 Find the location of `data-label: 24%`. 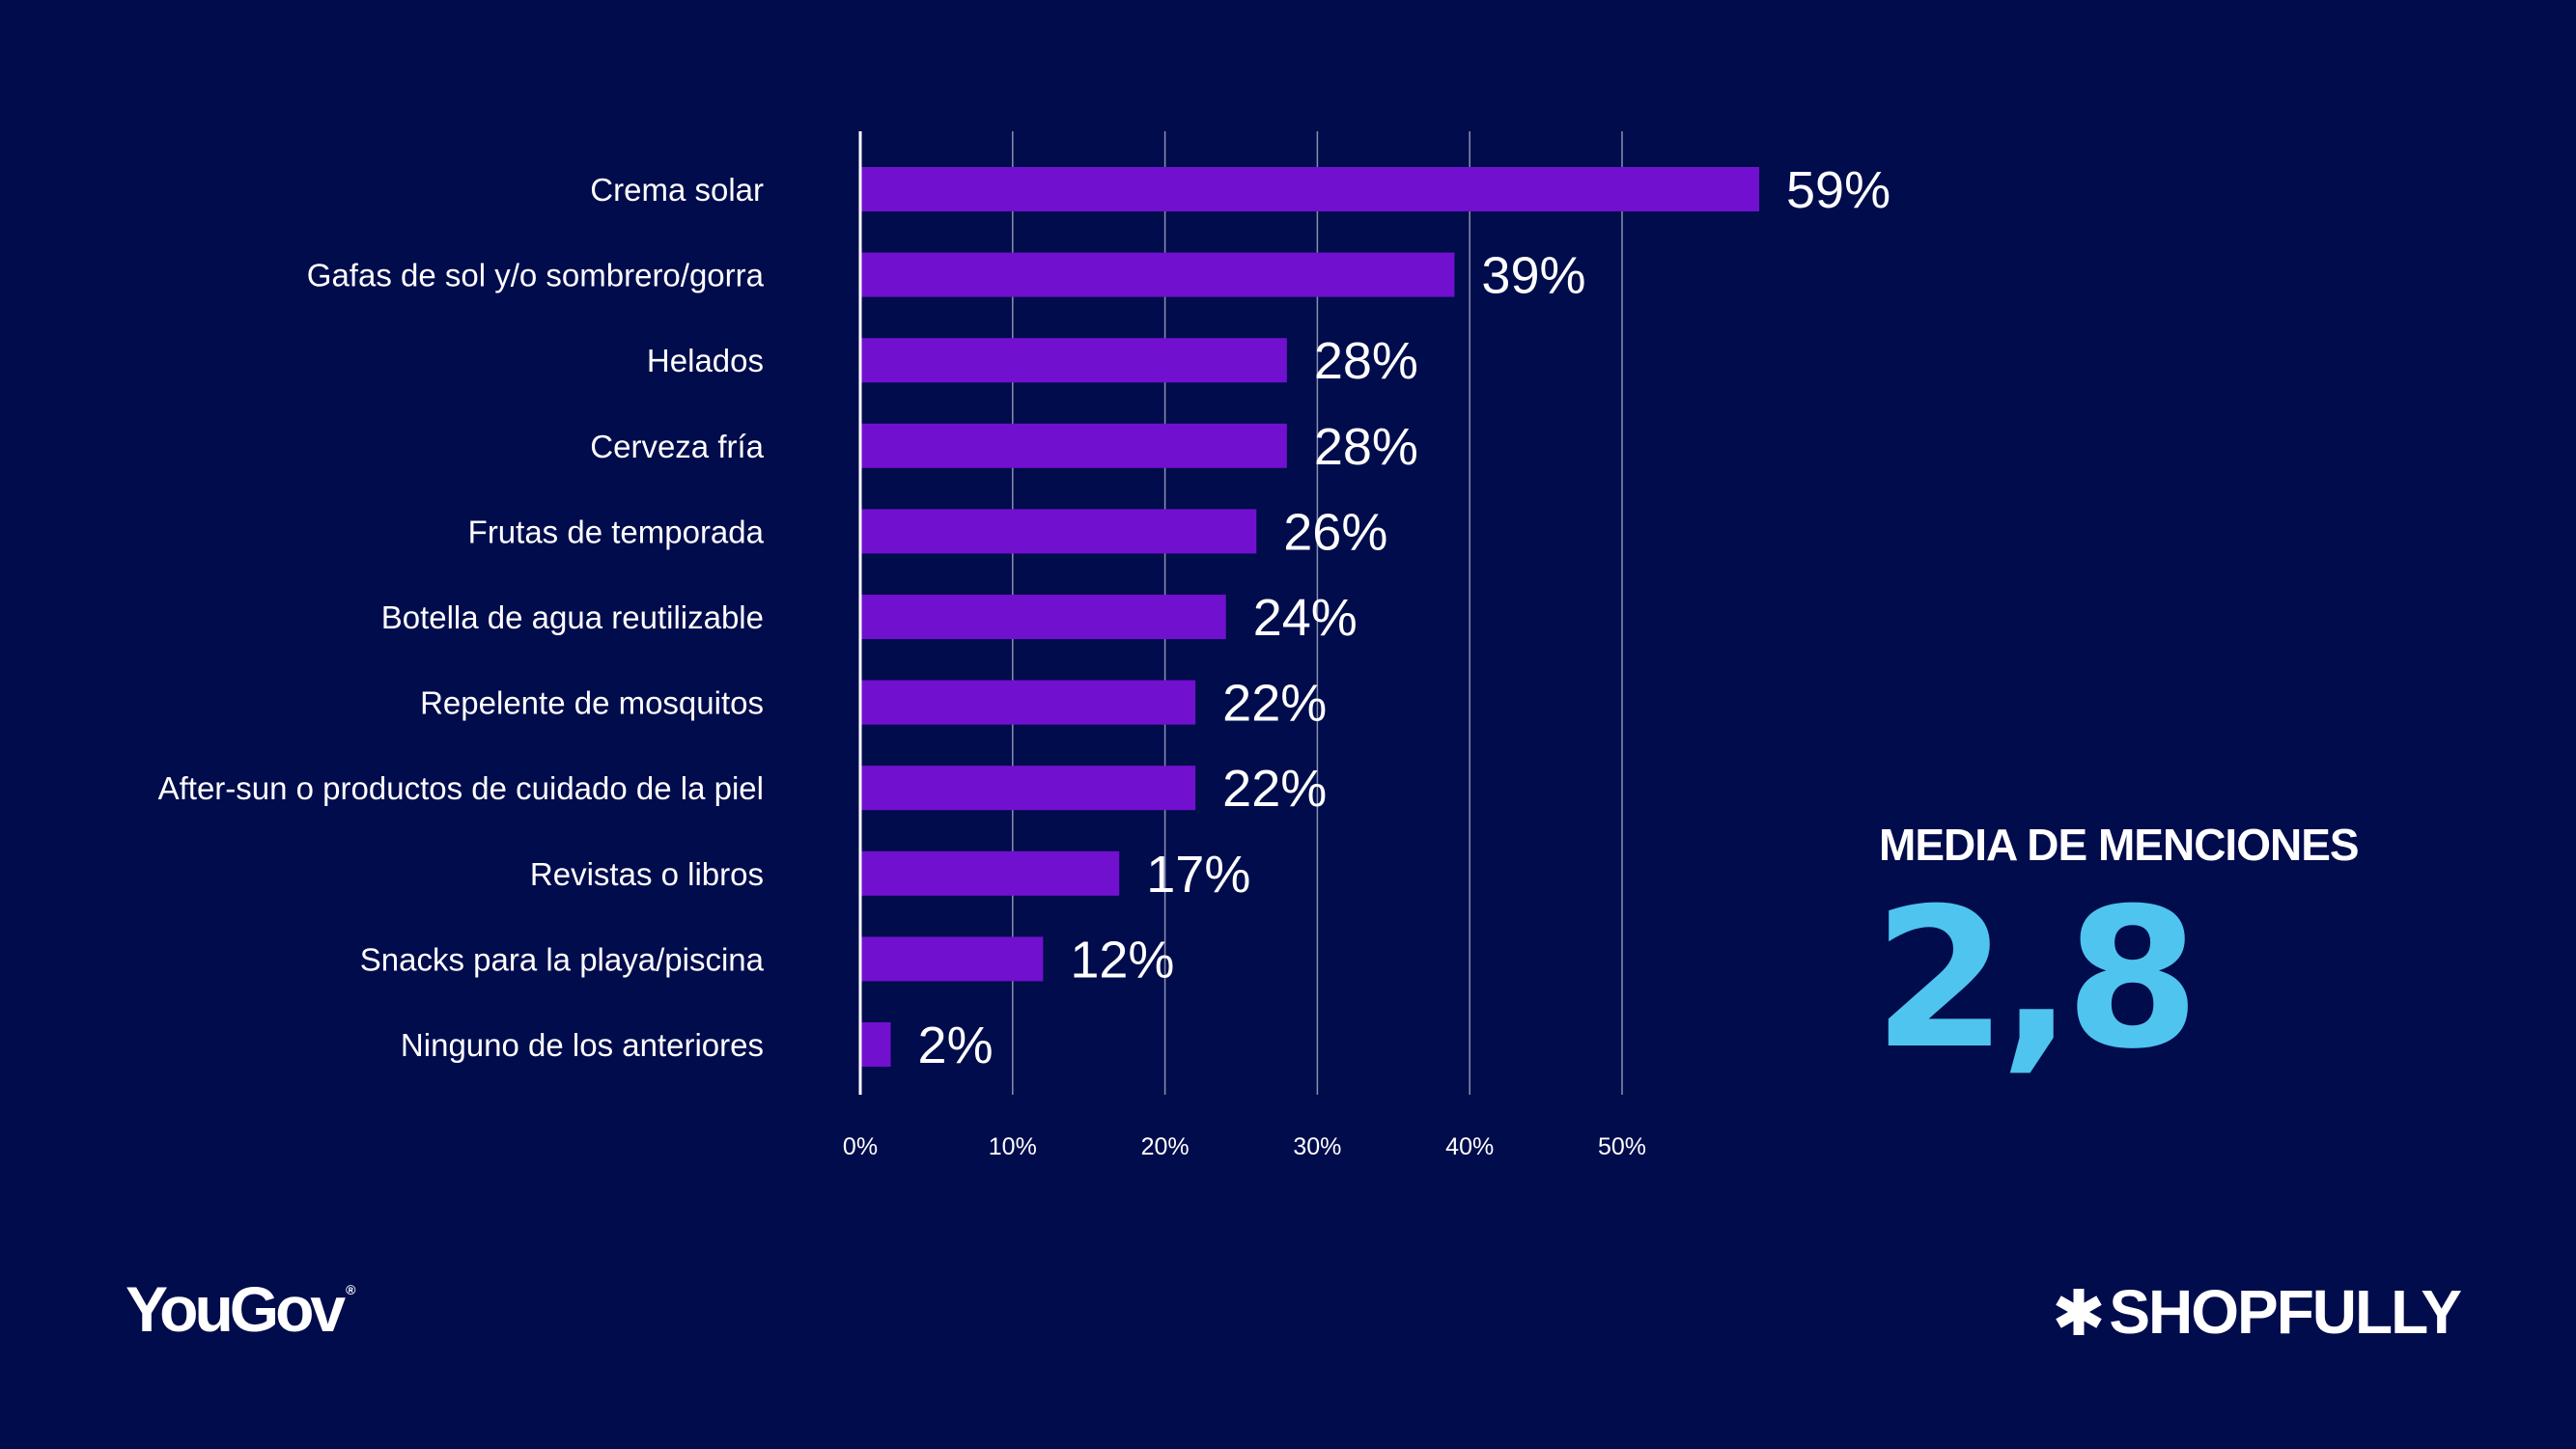

data-label: 24% is located at coordinates (1306, 618).